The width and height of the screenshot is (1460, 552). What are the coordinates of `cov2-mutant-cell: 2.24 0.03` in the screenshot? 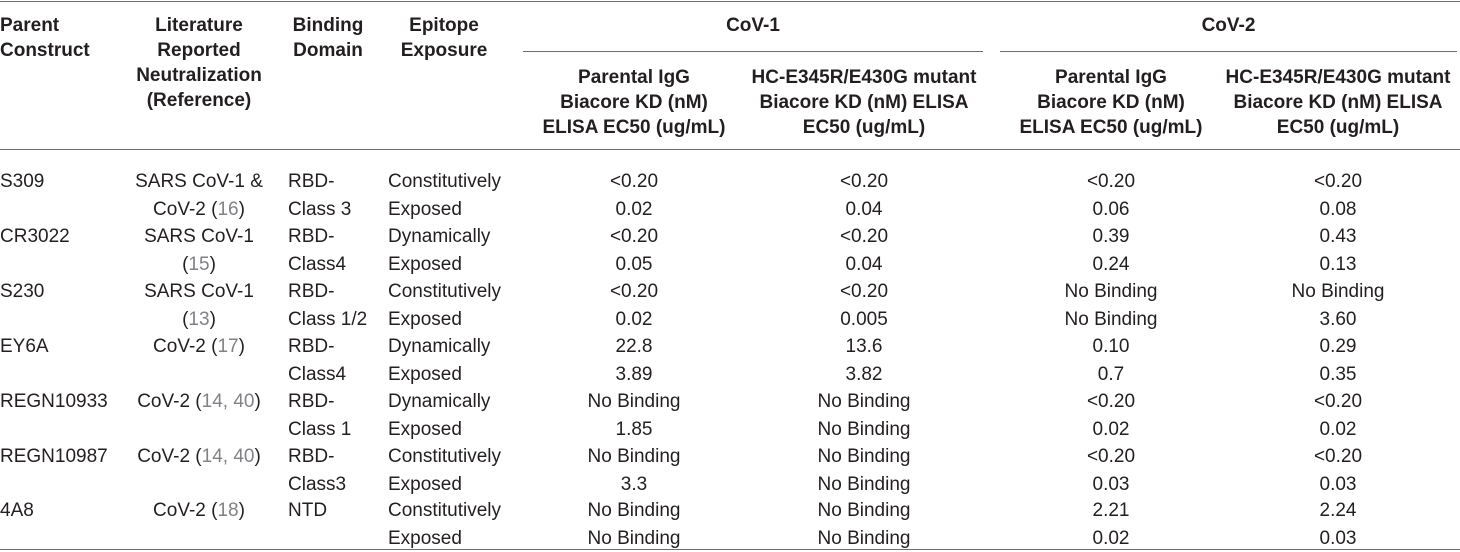 It's located at (1338, 524).